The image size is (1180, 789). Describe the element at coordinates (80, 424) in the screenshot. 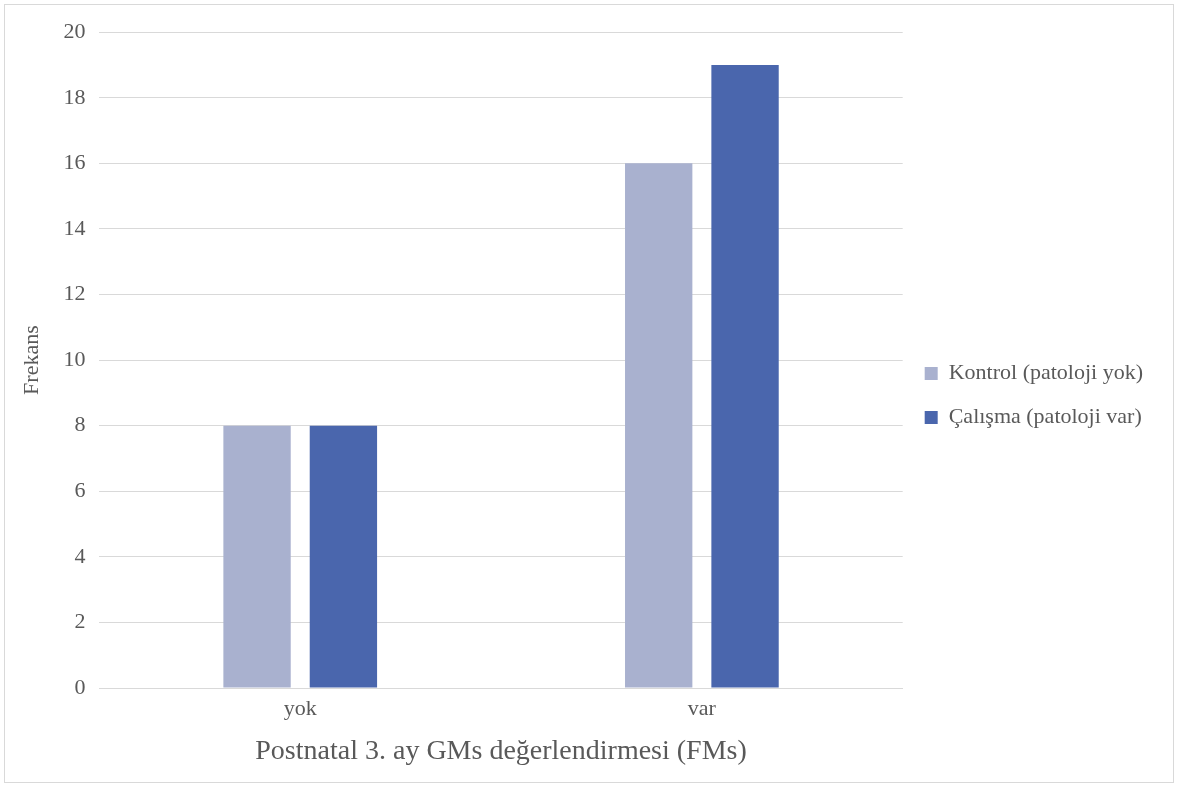

I see `y-tick-label: 8` at that location.